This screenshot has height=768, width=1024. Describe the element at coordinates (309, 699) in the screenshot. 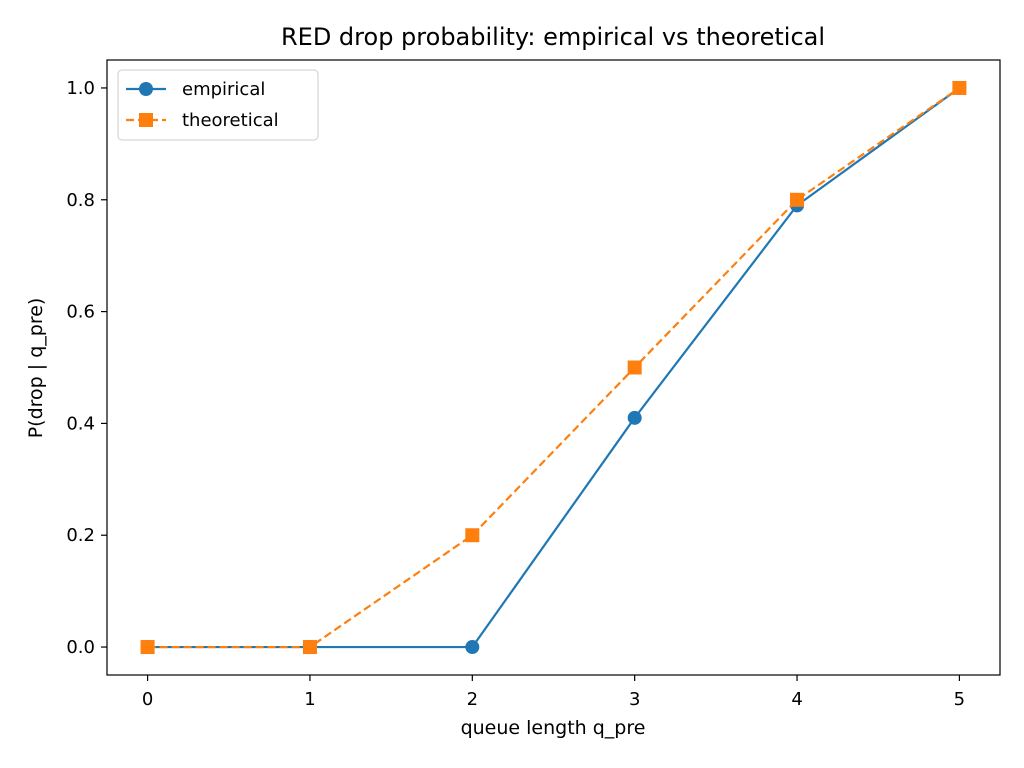

I see `x-tick-label: 1` at that location.